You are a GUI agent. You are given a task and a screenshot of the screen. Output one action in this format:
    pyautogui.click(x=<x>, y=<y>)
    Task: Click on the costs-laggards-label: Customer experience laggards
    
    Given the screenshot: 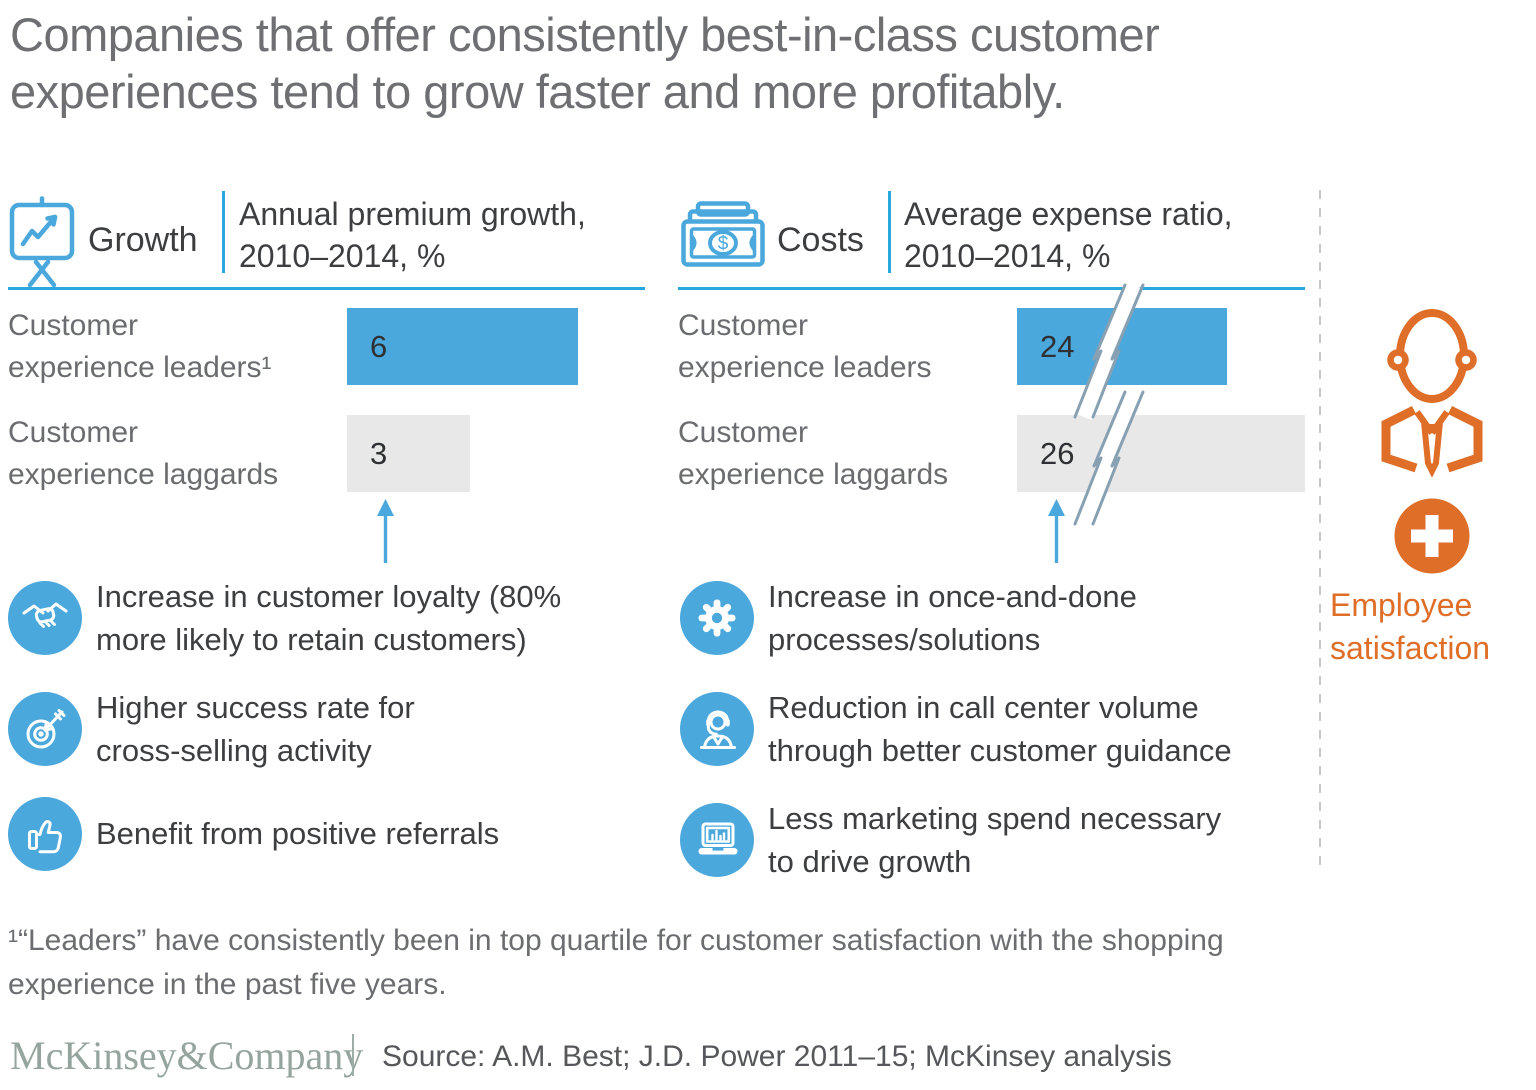 What is the action you would take?
    pyautogui.click(x=813, y=453)
    